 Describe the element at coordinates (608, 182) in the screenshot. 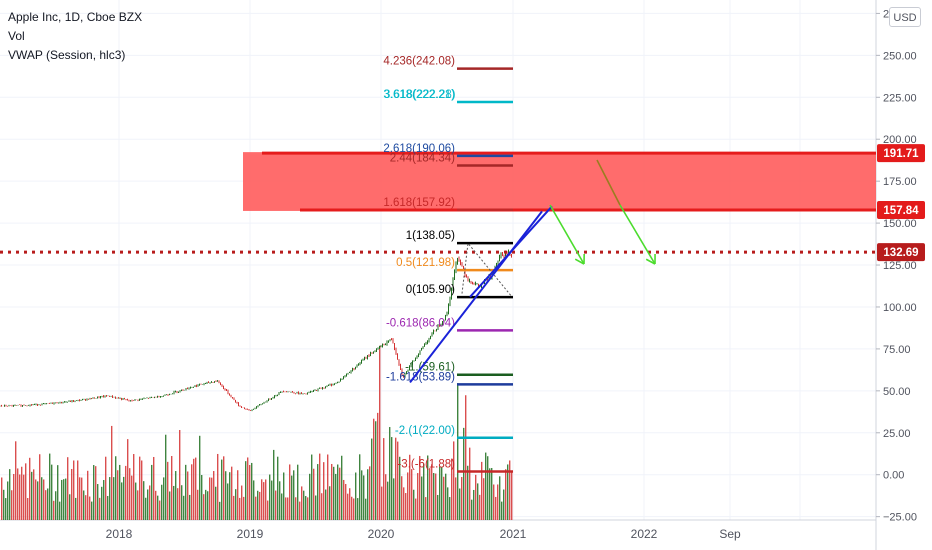

I see `projection-line-olive` at that location.